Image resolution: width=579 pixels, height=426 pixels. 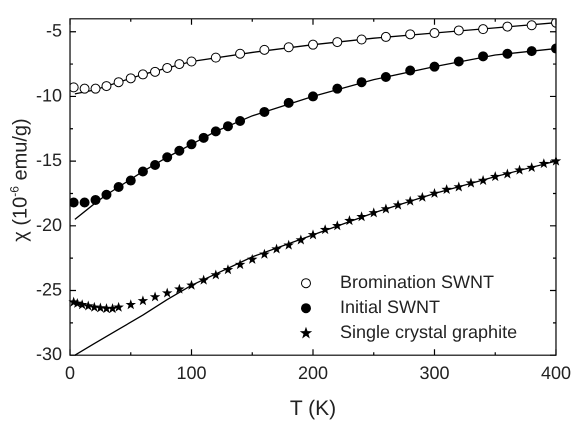 I want to click on y-tick-label: -25, so click(x=49, y=289).